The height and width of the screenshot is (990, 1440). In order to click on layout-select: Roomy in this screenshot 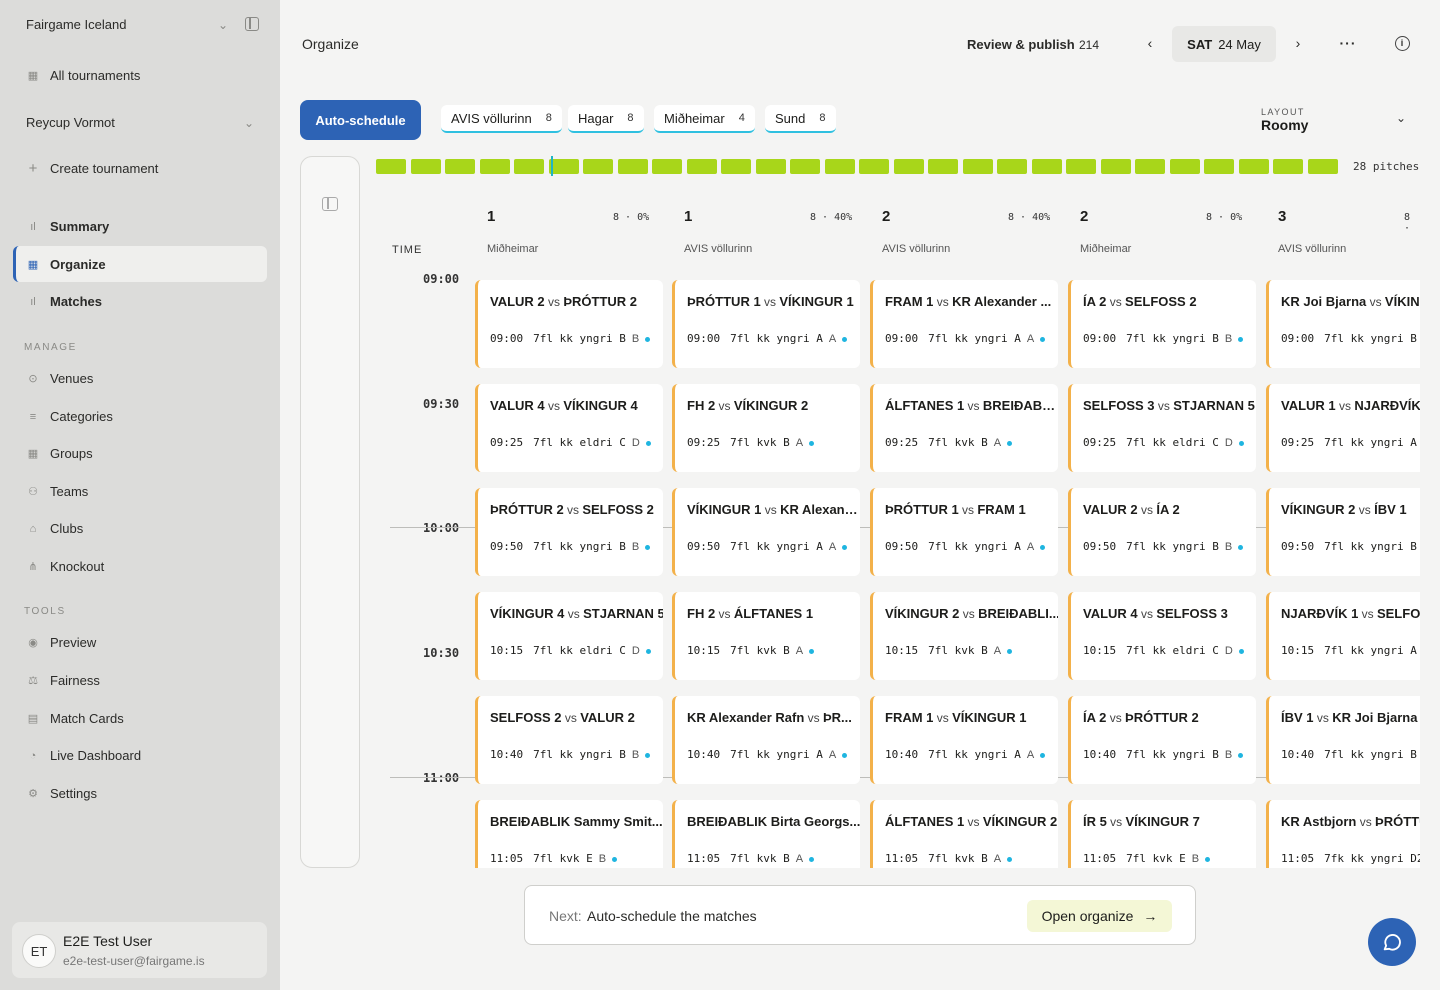, I will do `click(1285, 125)`.